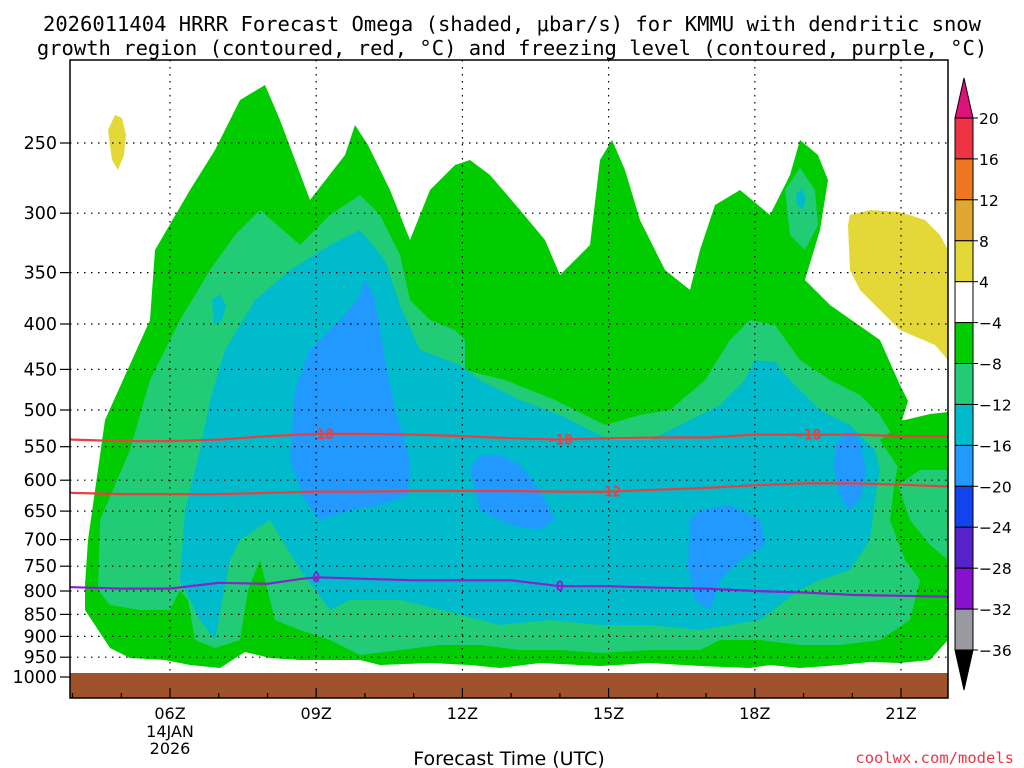 Image resolution: width=1024 pixels, height=768 pixels. What do you see at coordinates (40, 274) in the screenshot?
I see `y-tick-label: 350` at bounding box center [40, 274].